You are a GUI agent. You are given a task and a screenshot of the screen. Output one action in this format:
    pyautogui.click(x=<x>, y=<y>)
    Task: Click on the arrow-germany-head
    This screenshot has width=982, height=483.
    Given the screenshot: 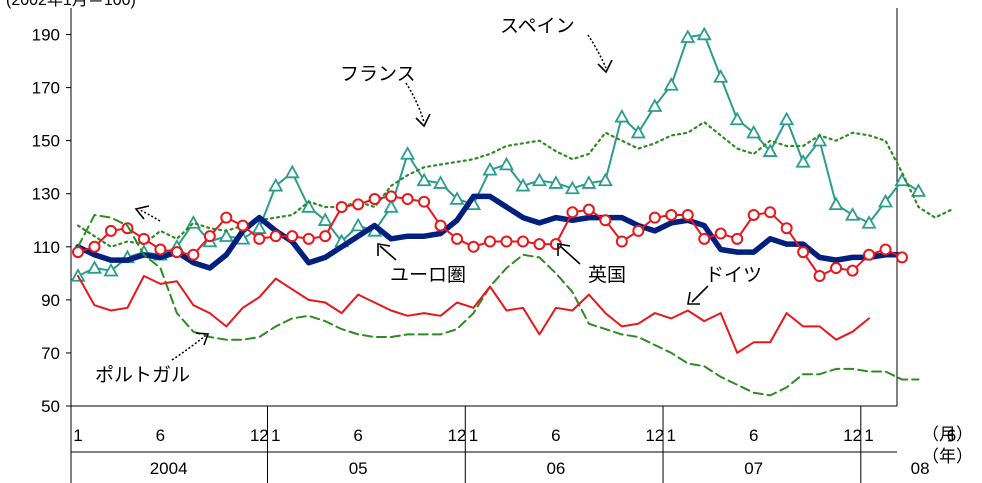 What is the action you would take?
    pyautogui.click(x=693, y=298)
    